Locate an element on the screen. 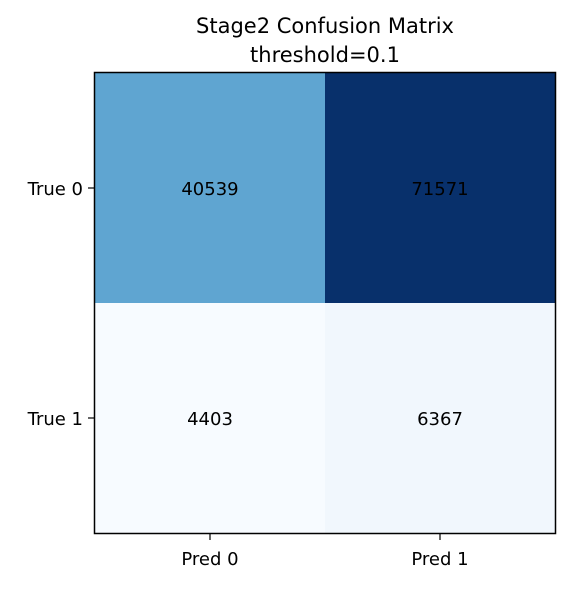 The image size is (570, 589). cell-value-label-r1-c0: 4403 is located at coordinates (210, 419).